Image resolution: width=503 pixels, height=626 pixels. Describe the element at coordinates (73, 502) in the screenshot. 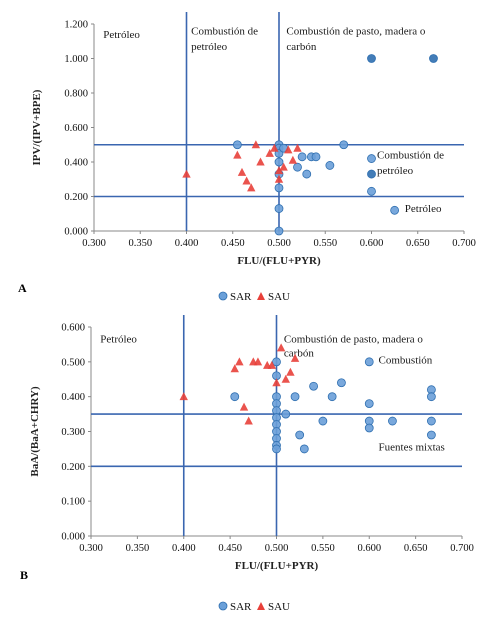

I see `y-tick-label: 0.100` at that location.